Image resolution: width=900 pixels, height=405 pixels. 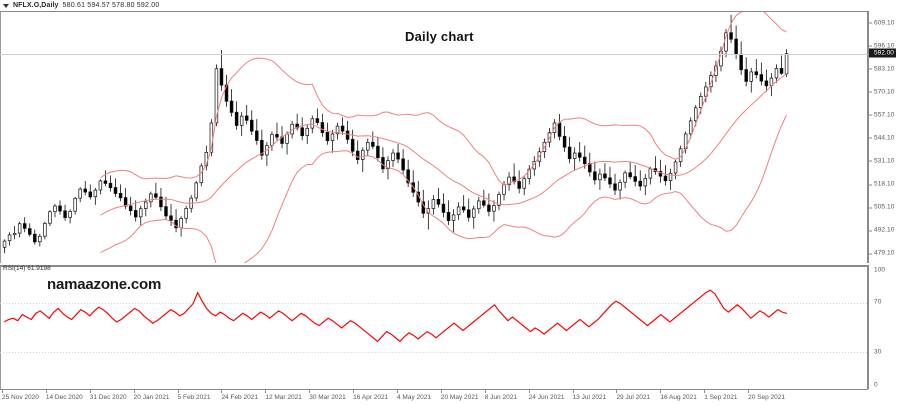 I want to click on date-tick-label: 14 Dec 2020, so click(x=64, y=395).